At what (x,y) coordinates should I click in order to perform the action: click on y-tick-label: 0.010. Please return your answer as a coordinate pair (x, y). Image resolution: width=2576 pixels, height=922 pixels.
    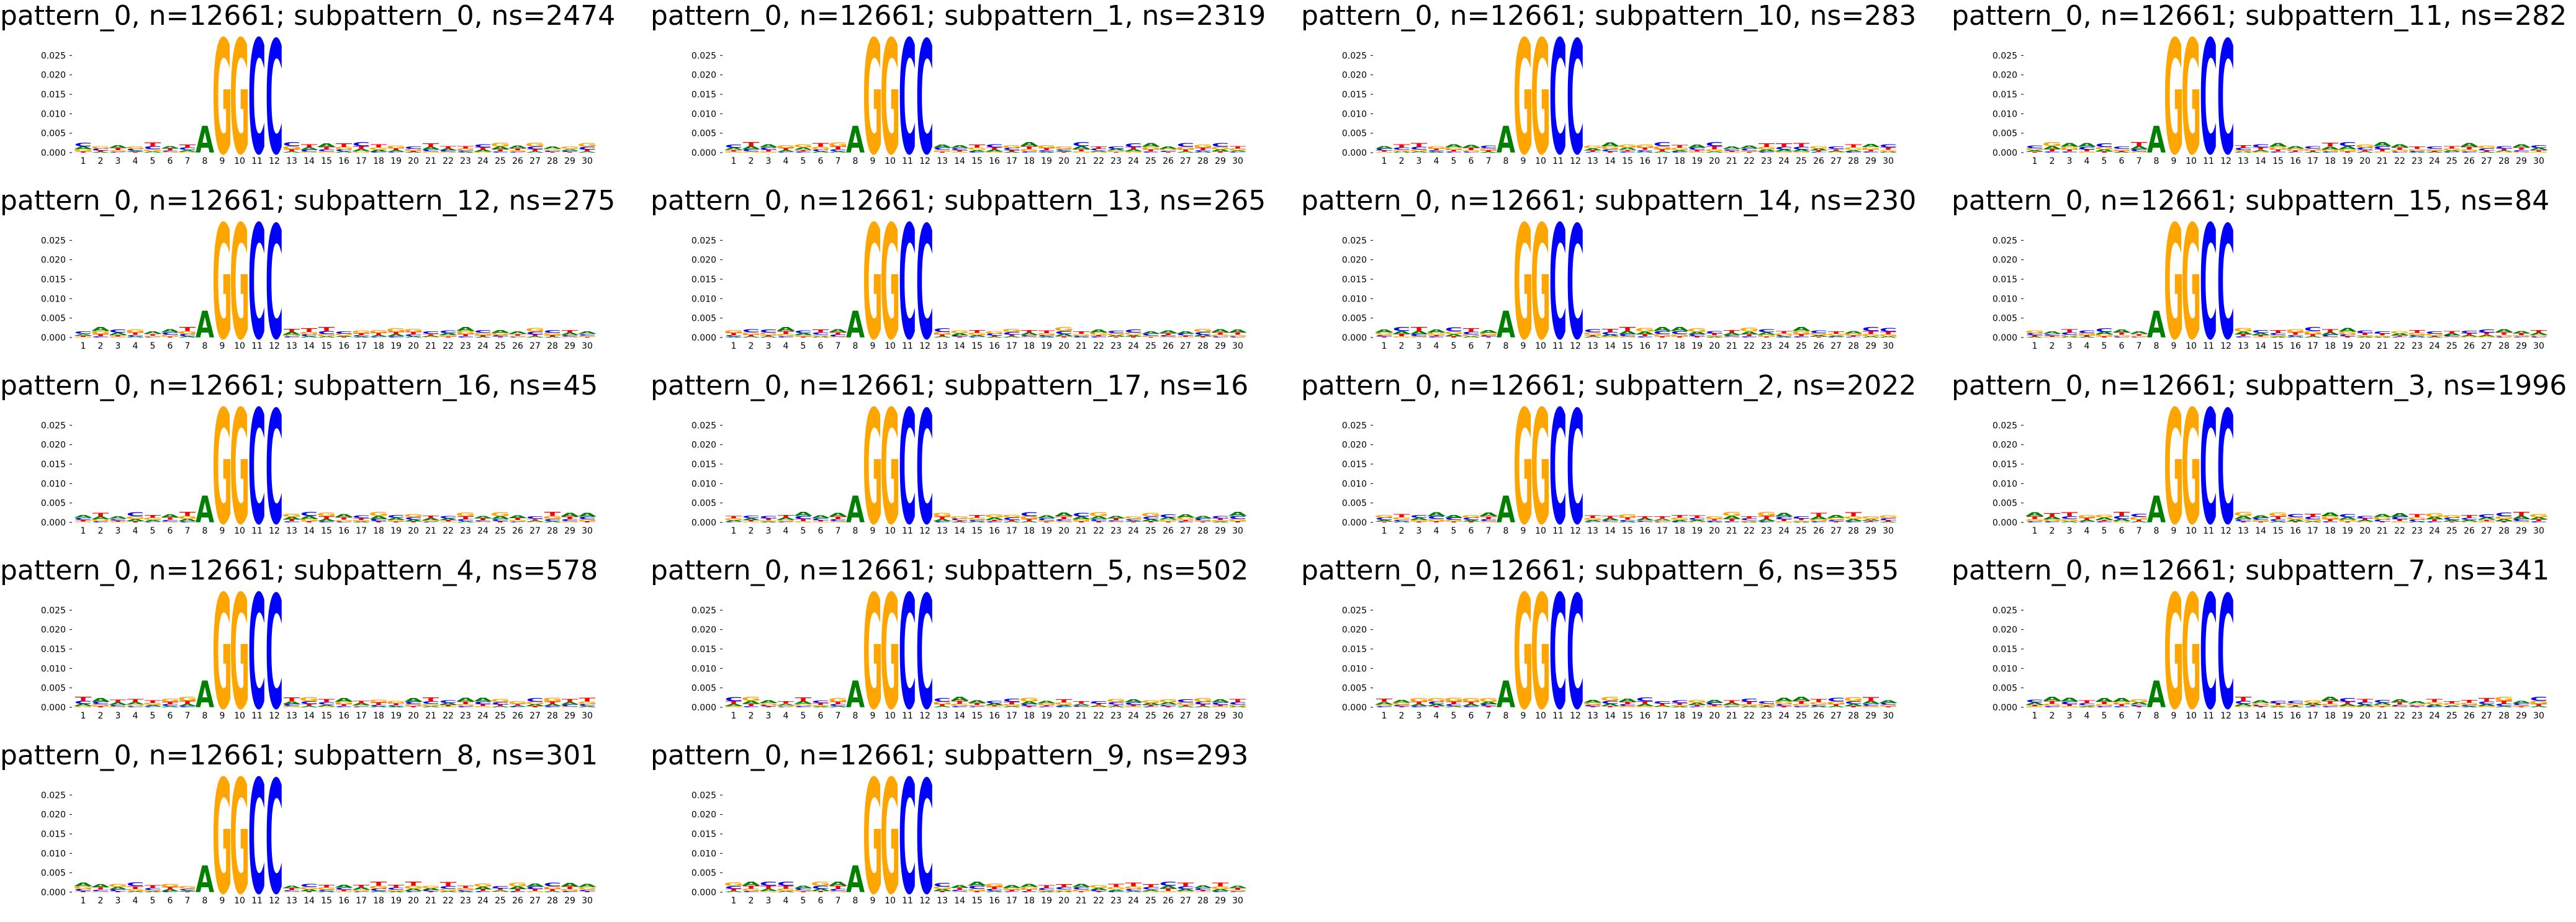
    Looking at the image, I should click on (703, 669).